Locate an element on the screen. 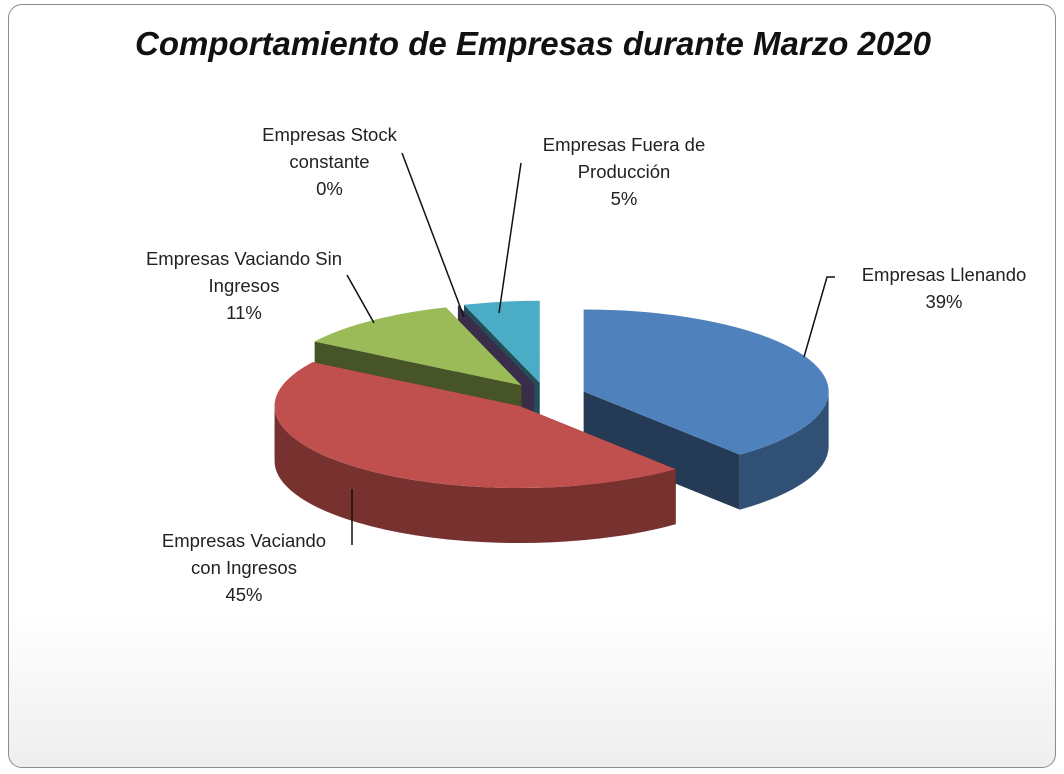 This screenshot has height=774, width=1064. data-label: Empresas Llenando 39% is located at coordinates (944, 288).